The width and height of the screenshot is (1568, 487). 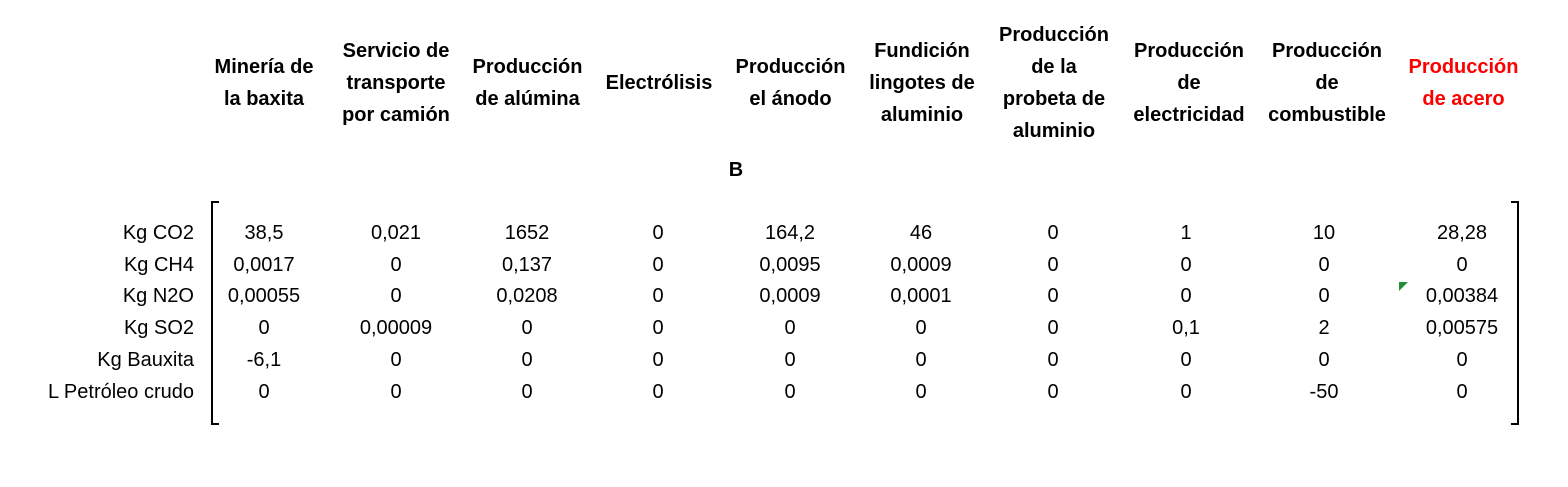 I want to click on matrix-cell: 1, so click(x=1186, y=233).